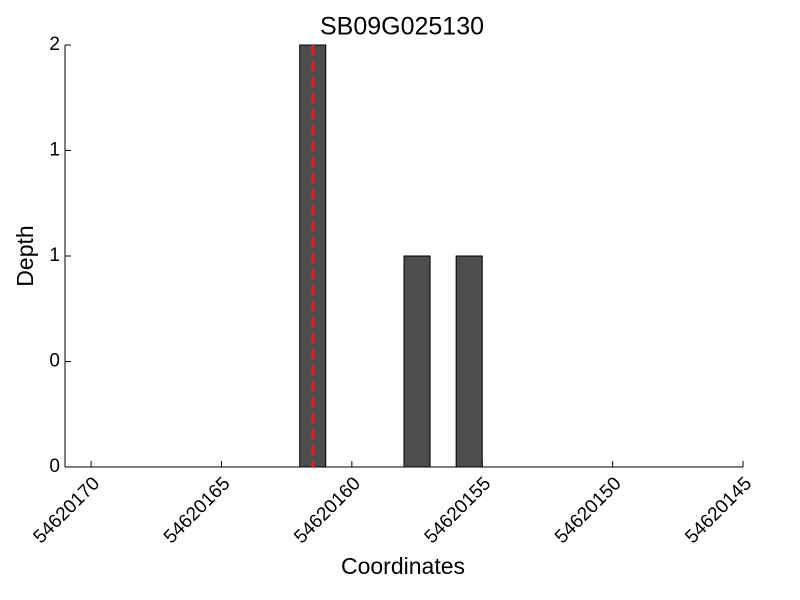 The width and height of the screenshot is (800, 600). I want to click on y-axis-label: Depth, so click(25, 255).